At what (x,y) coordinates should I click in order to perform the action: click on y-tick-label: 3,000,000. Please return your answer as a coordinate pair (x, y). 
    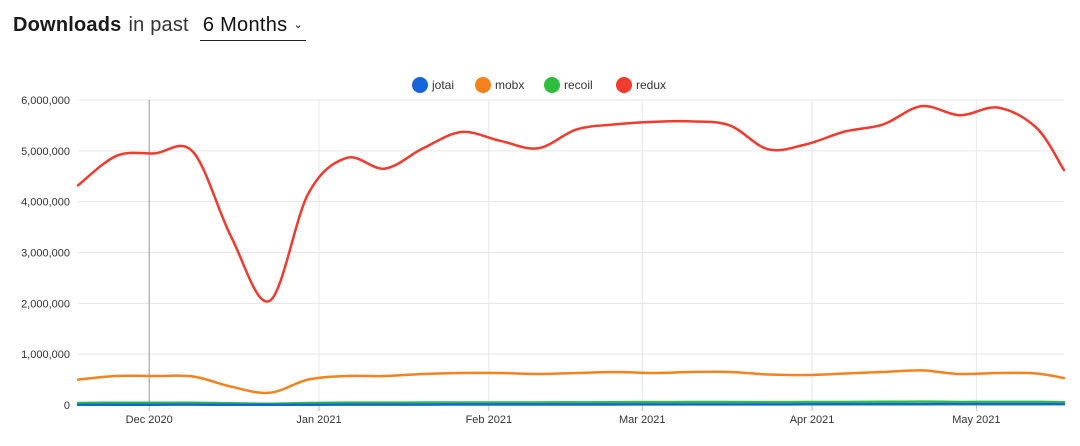
    Looking at the image, I should click on (45, 254).